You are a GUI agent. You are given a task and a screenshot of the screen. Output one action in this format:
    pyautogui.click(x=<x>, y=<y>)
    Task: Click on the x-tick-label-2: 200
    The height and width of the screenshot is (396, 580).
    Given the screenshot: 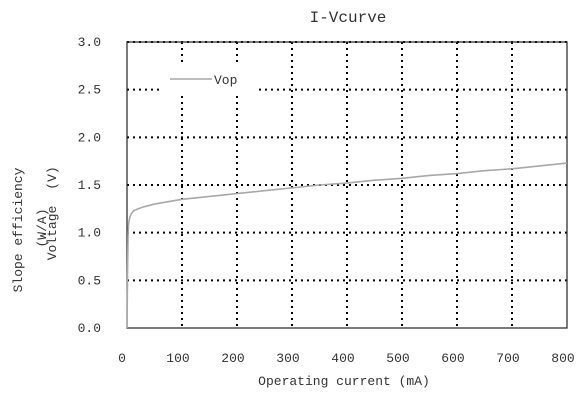 What is the action you would take?
    pyautogui.click(x=232, y=358)
    